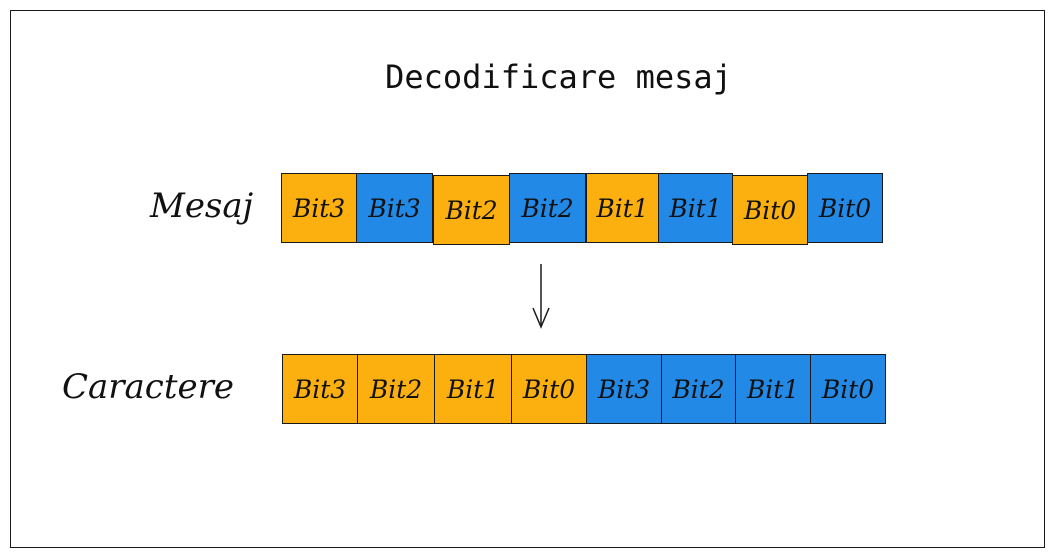  I want to click on mesaj-cell-5: Bit1, so click(622, 208).